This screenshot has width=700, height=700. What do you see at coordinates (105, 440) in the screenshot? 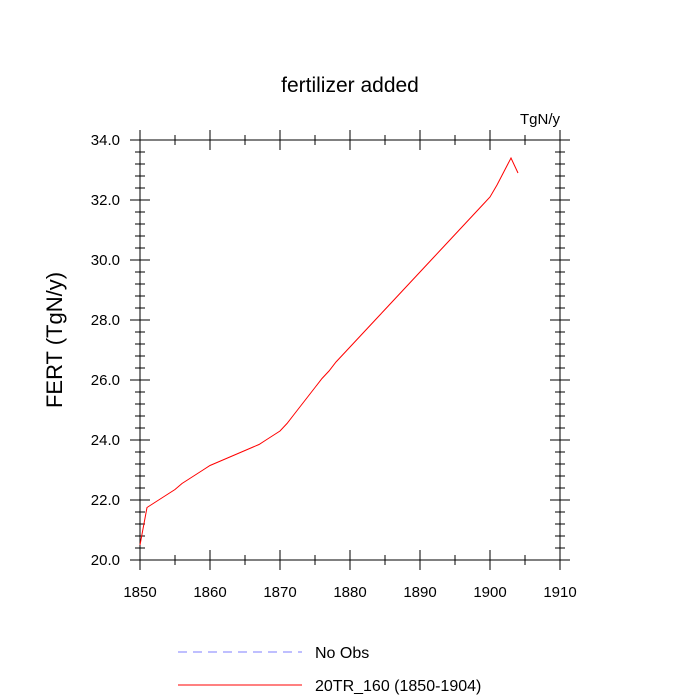
I see `y-tick-label: 24.0` at bounding box center [105, 440].